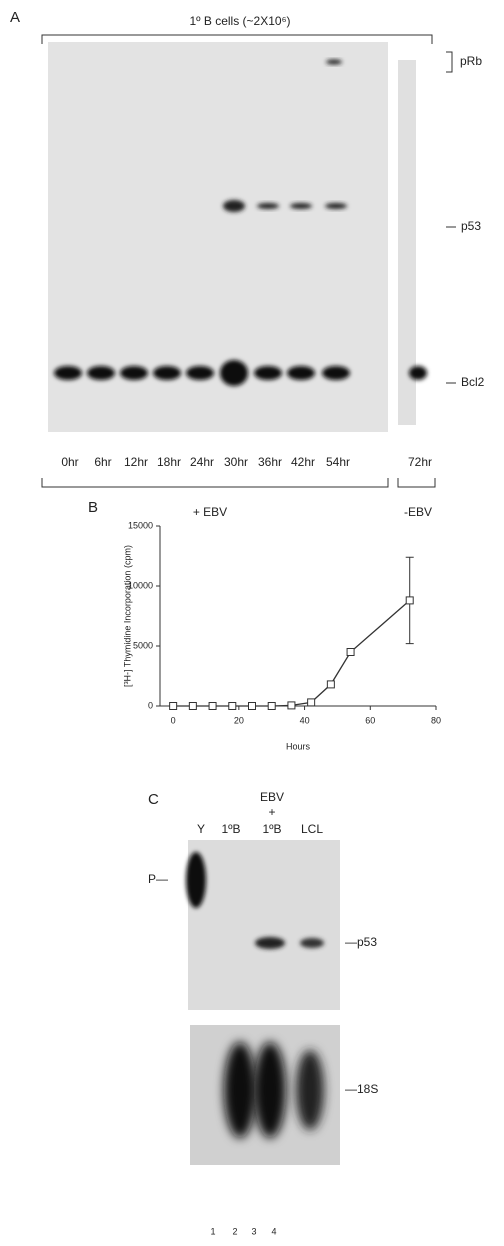 This screenshot has width=504, height=1246. What do you see at coordinates (338, 462) in the screenshot?
I see `lane-label: 54hr` at bounding box center [338, 462].